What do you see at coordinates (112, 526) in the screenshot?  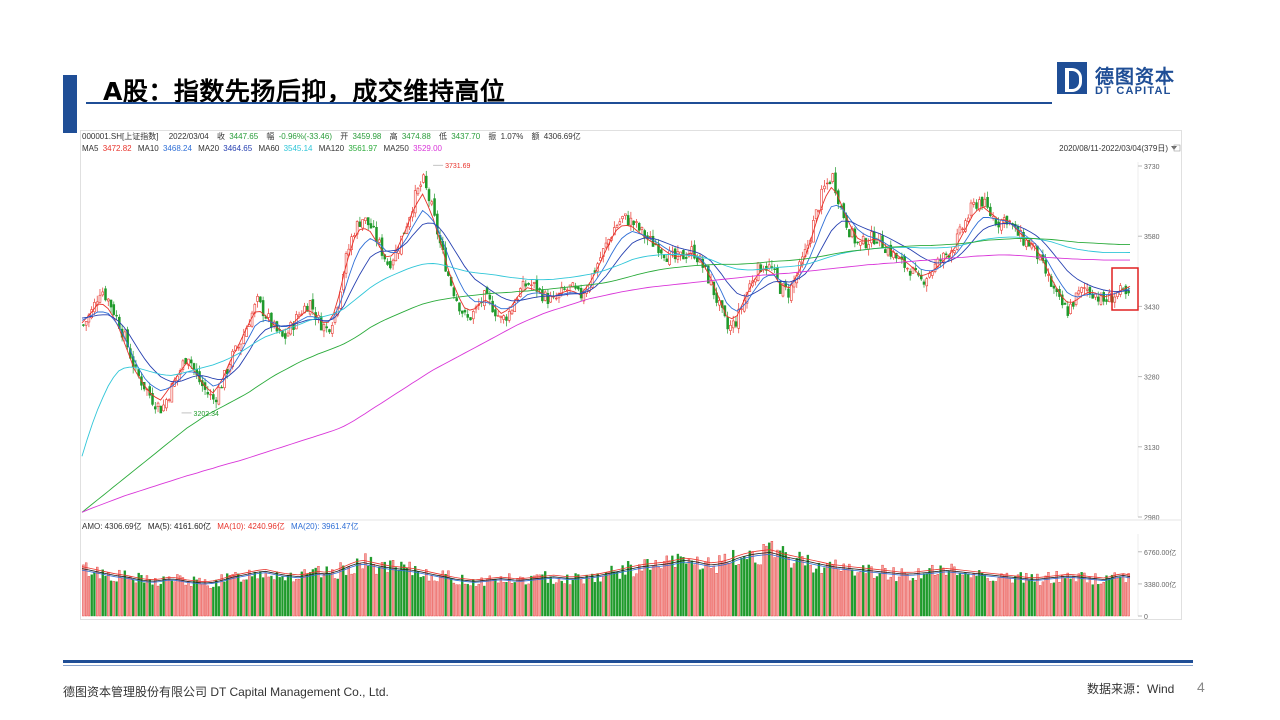 I see `volume-header: AMO: 4306.69亿` at bounding box center [112, 526].